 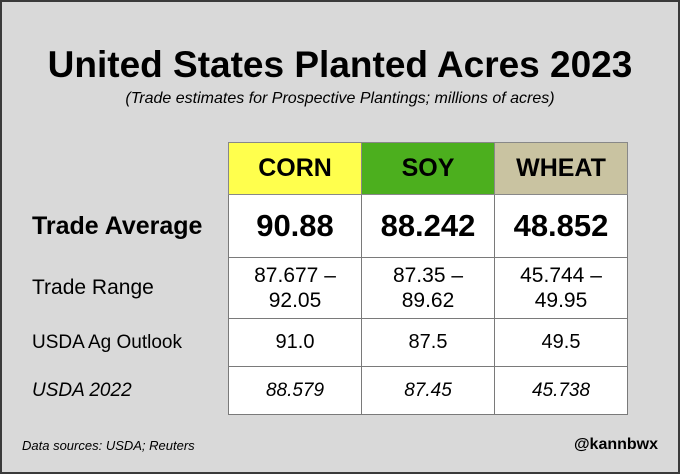 What do you see at coordinates (428, 168) in the screenshot?
I see `column-header-soy: SOY` at bounding box center [428, 168].